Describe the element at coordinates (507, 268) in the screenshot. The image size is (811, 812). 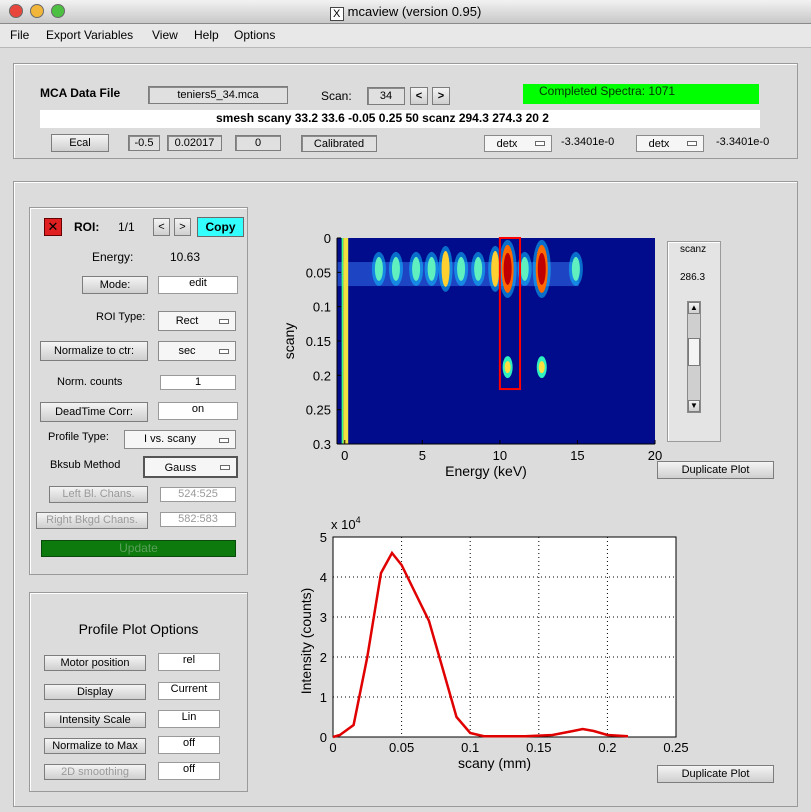
I see `heatmap-peak-core` at that location.